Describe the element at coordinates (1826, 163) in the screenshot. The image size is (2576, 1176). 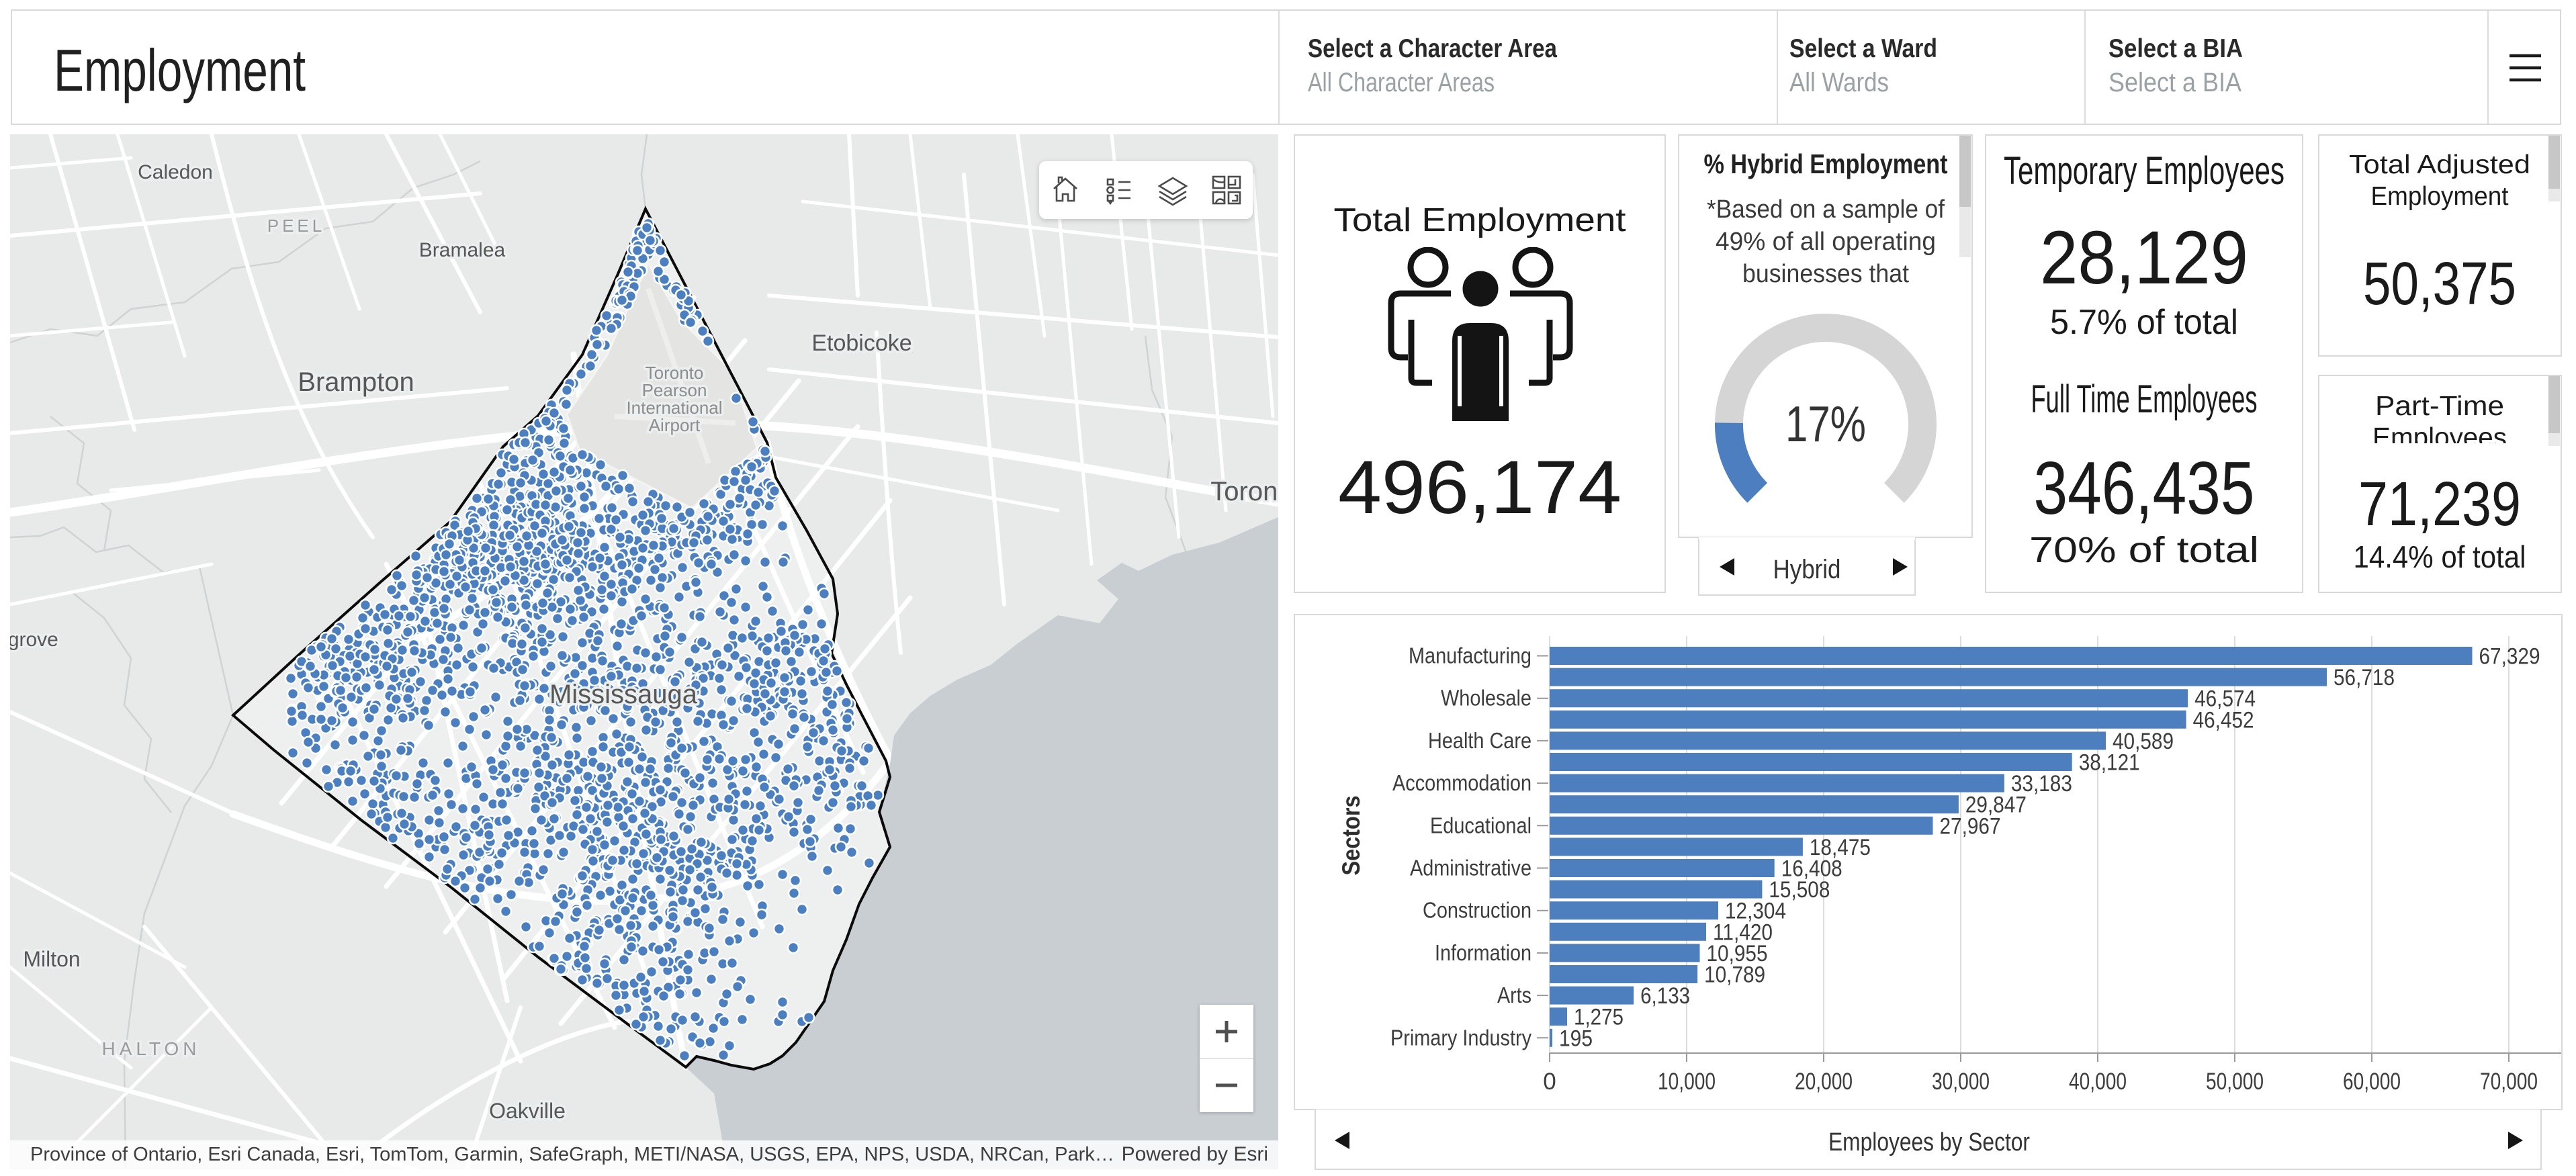
I see `svg-text: % Hybrid Employment` at that location.